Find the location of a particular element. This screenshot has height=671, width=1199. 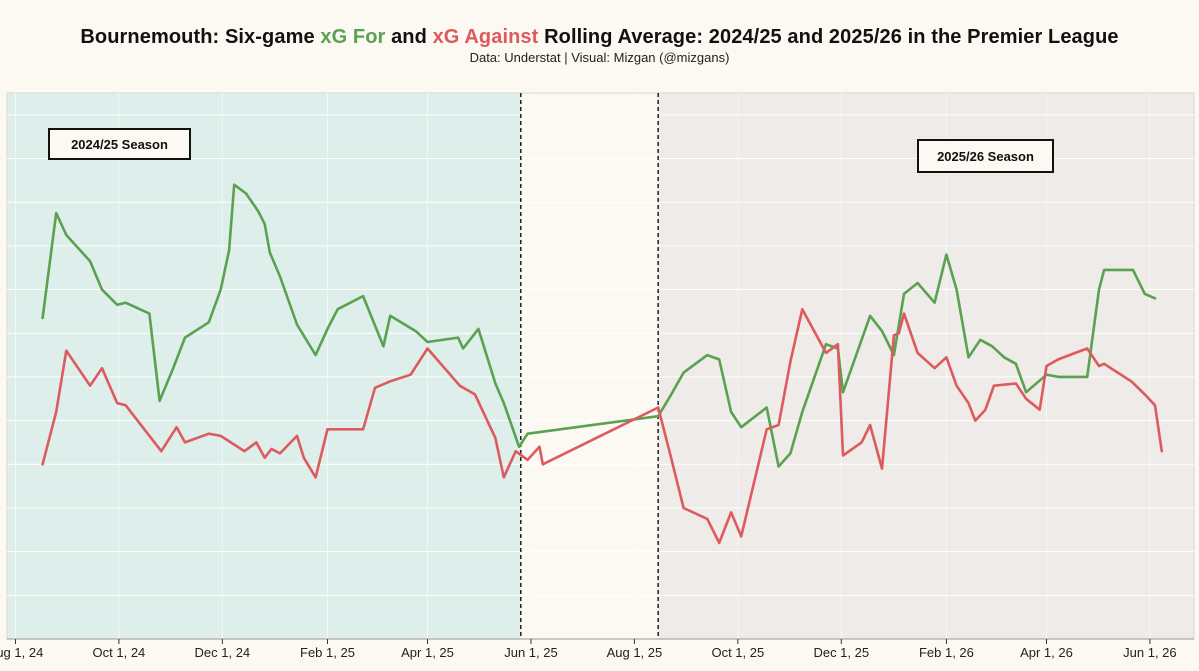

x-tick-label: Aug 1, 25 is located at coordinates (635, 652).